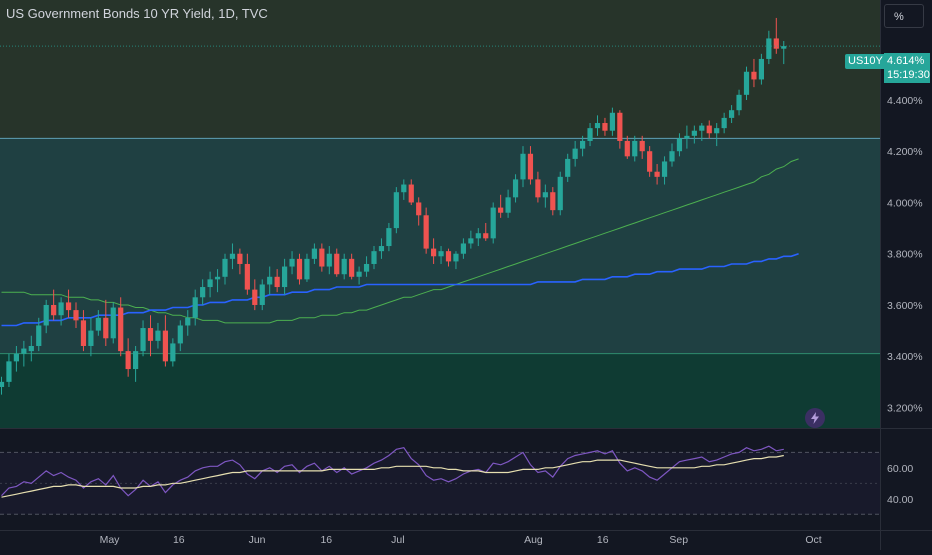  Describe the element at coordinates (110, 540) in the screenshot. I see `time-tick-label: May` at that location.